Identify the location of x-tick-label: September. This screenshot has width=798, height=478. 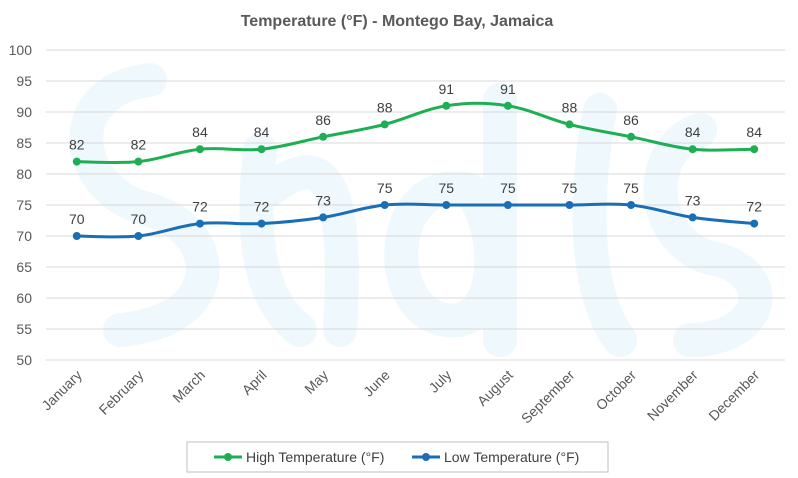
(548, 397).